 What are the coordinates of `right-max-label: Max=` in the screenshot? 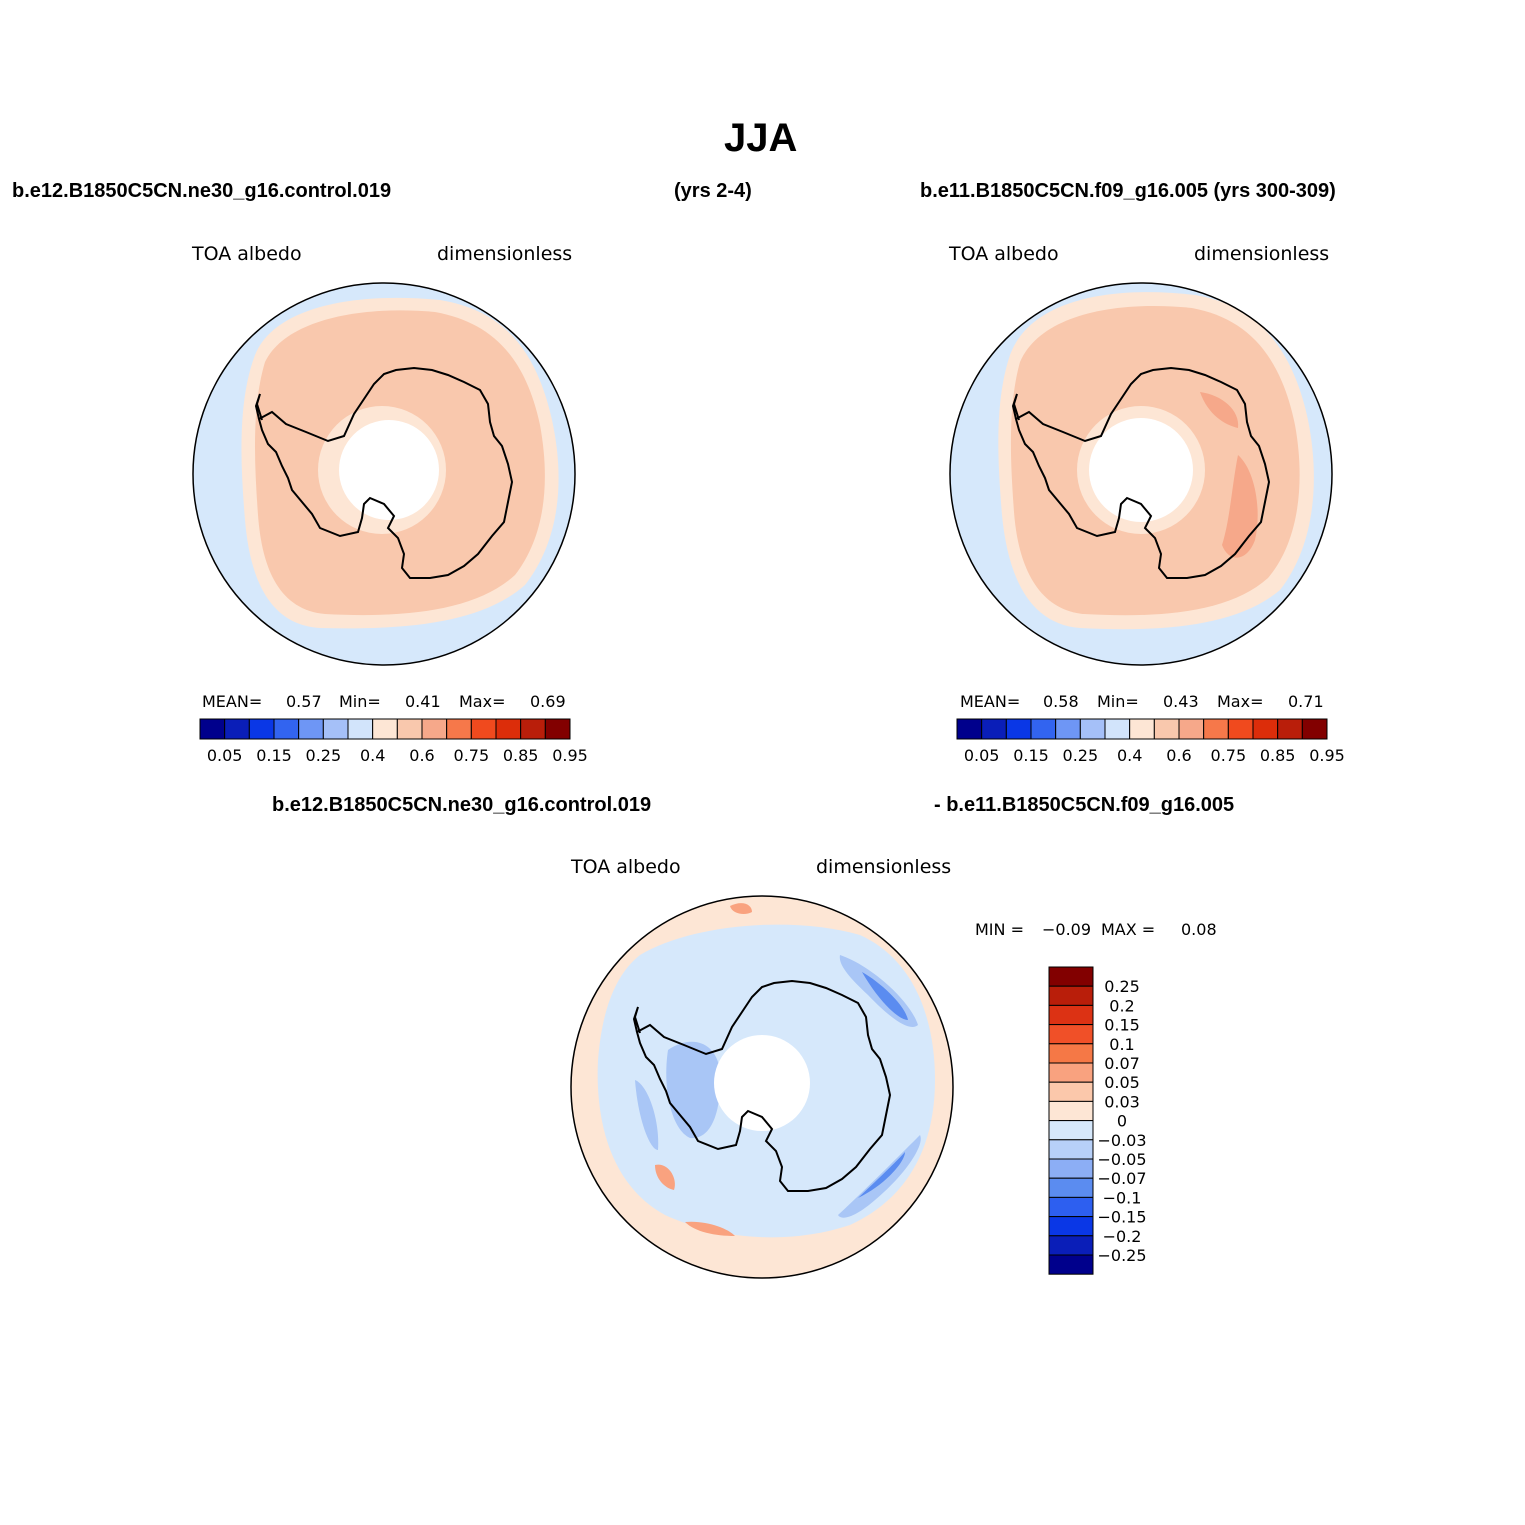 It's located at (1240, 701).